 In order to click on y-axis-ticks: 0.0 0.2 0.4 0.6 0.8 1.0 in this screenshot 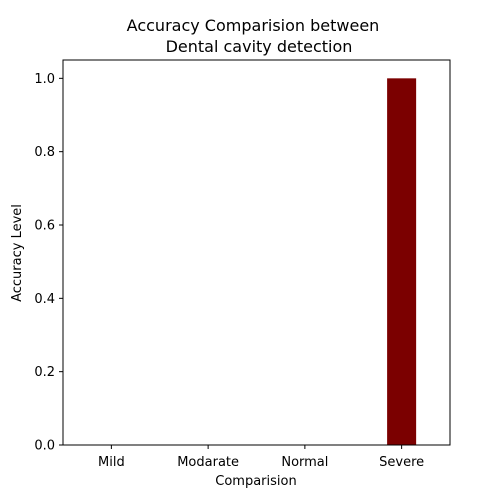, I will do `click(48, 263)`.